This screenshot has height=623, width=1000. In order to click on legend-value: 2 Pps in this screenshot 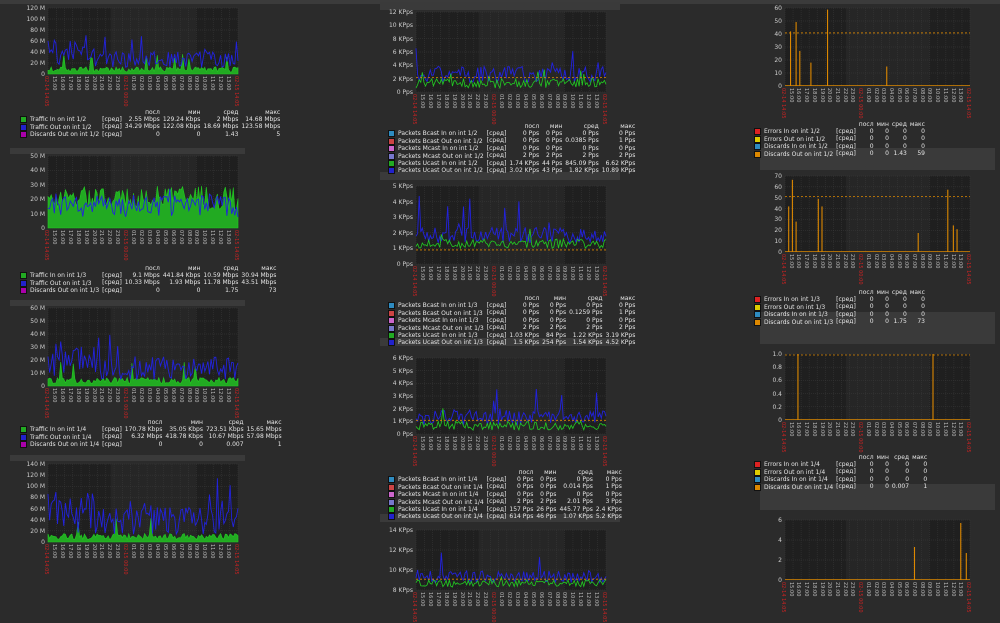, I will do `click(594, 328)`.